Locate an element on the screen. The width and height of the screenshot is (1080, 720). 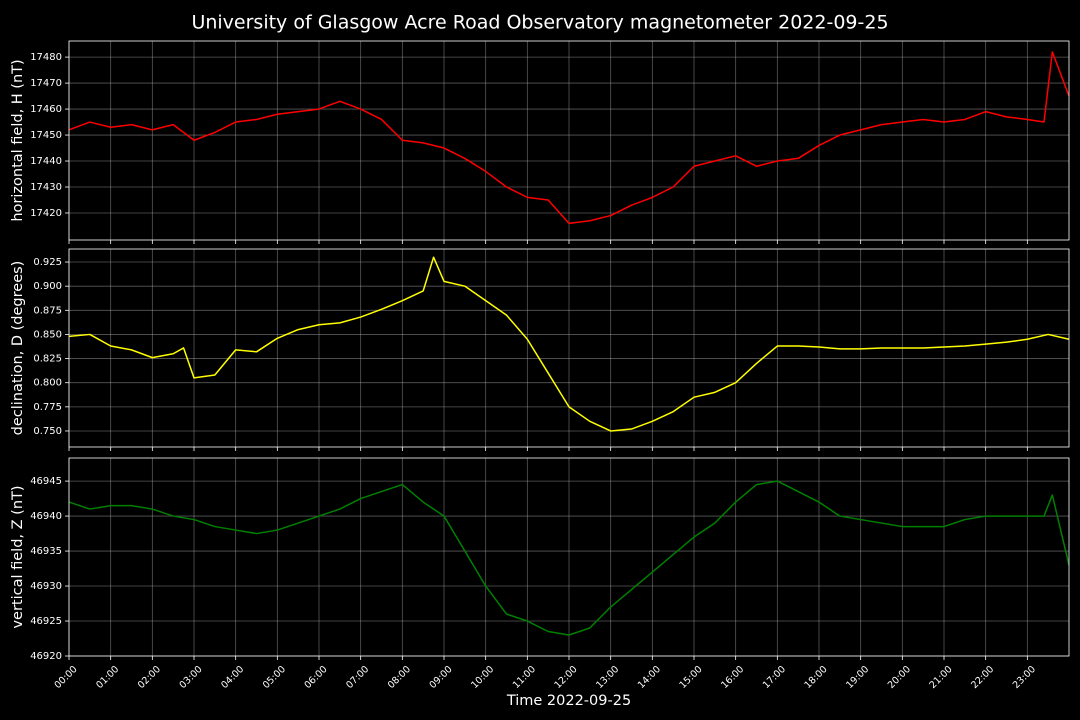
y-tick-label: 17480 is located at coordinates (46, 57).